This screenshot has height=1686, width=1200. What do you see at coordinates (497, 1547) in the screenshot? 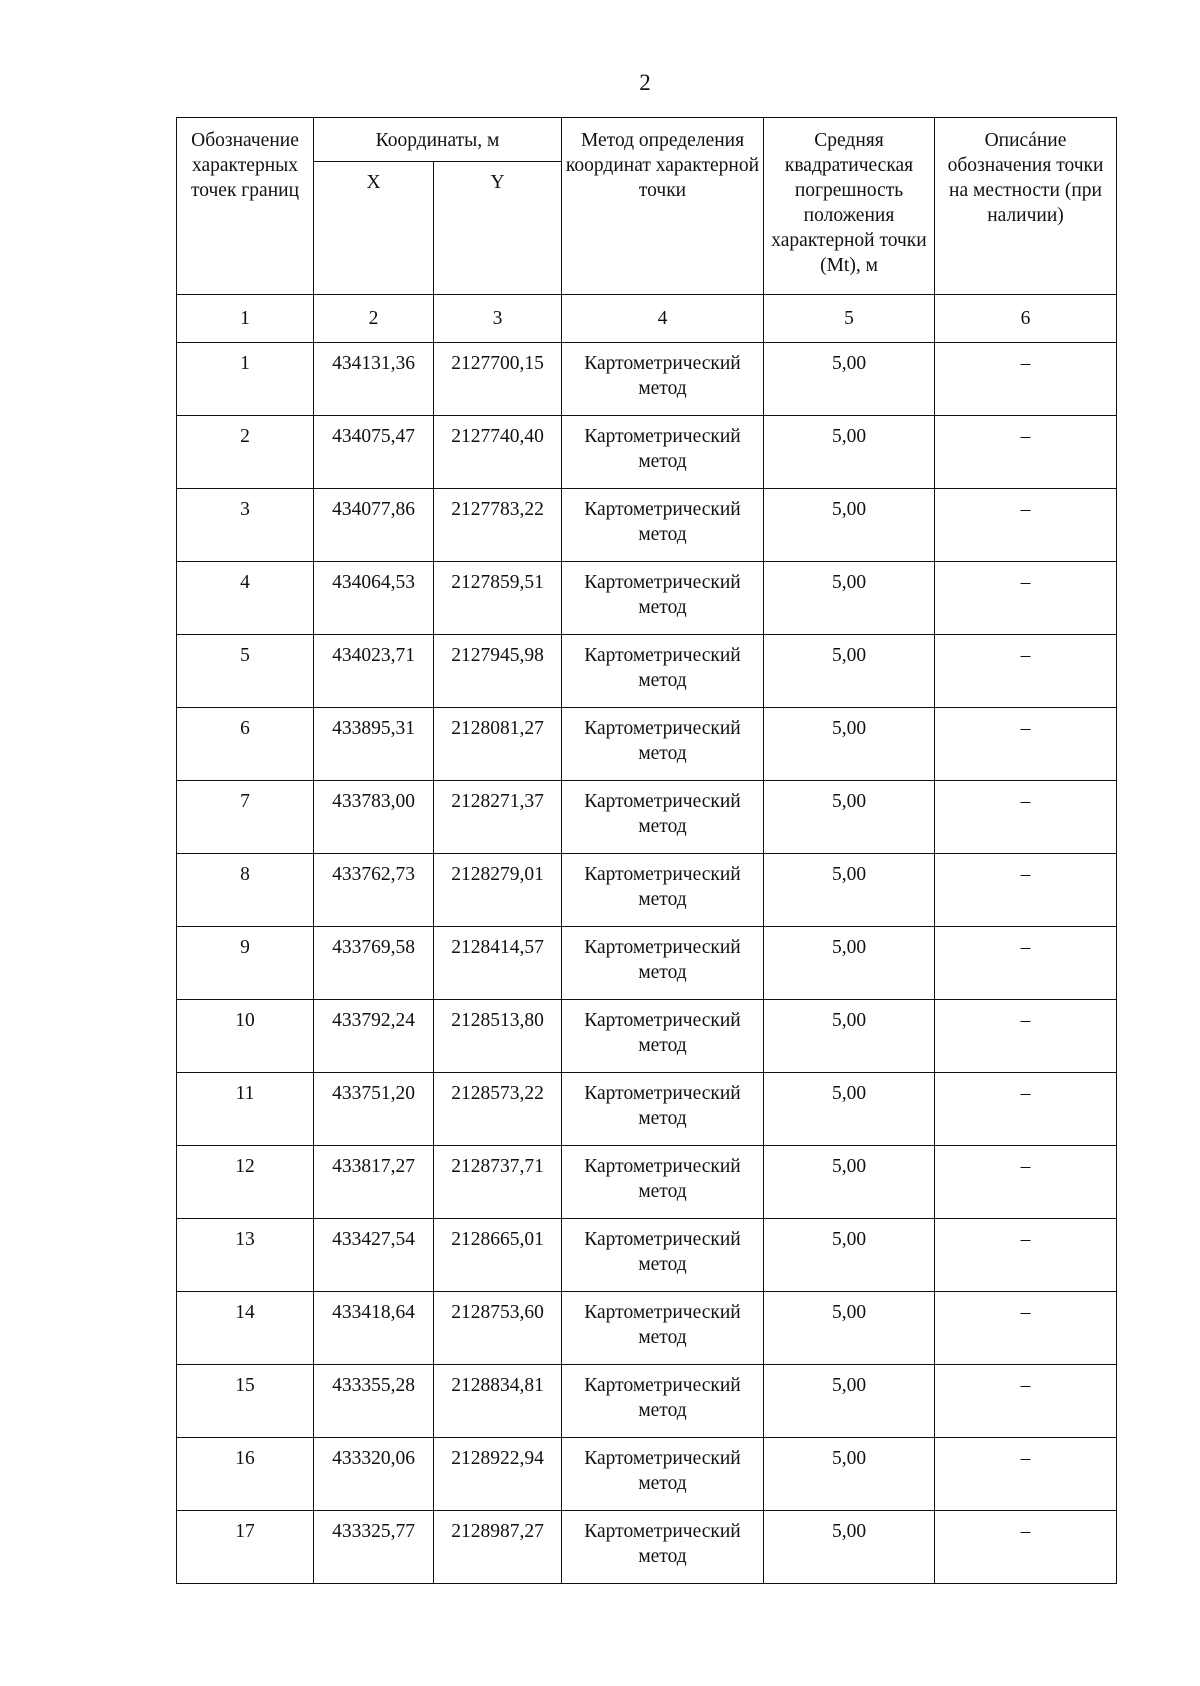
I see `y-coordinate-cell: 2128987,27` at bounding box center [497, 1547].